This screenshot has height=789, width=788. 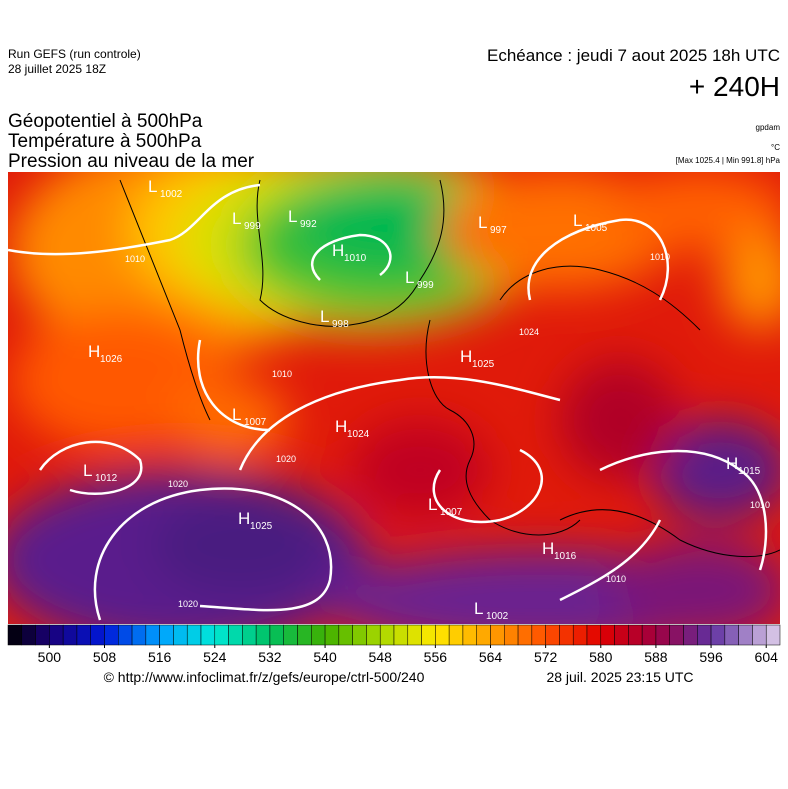 I want to click on colorbar-tick-label: 564, so click(x=491, y=657).